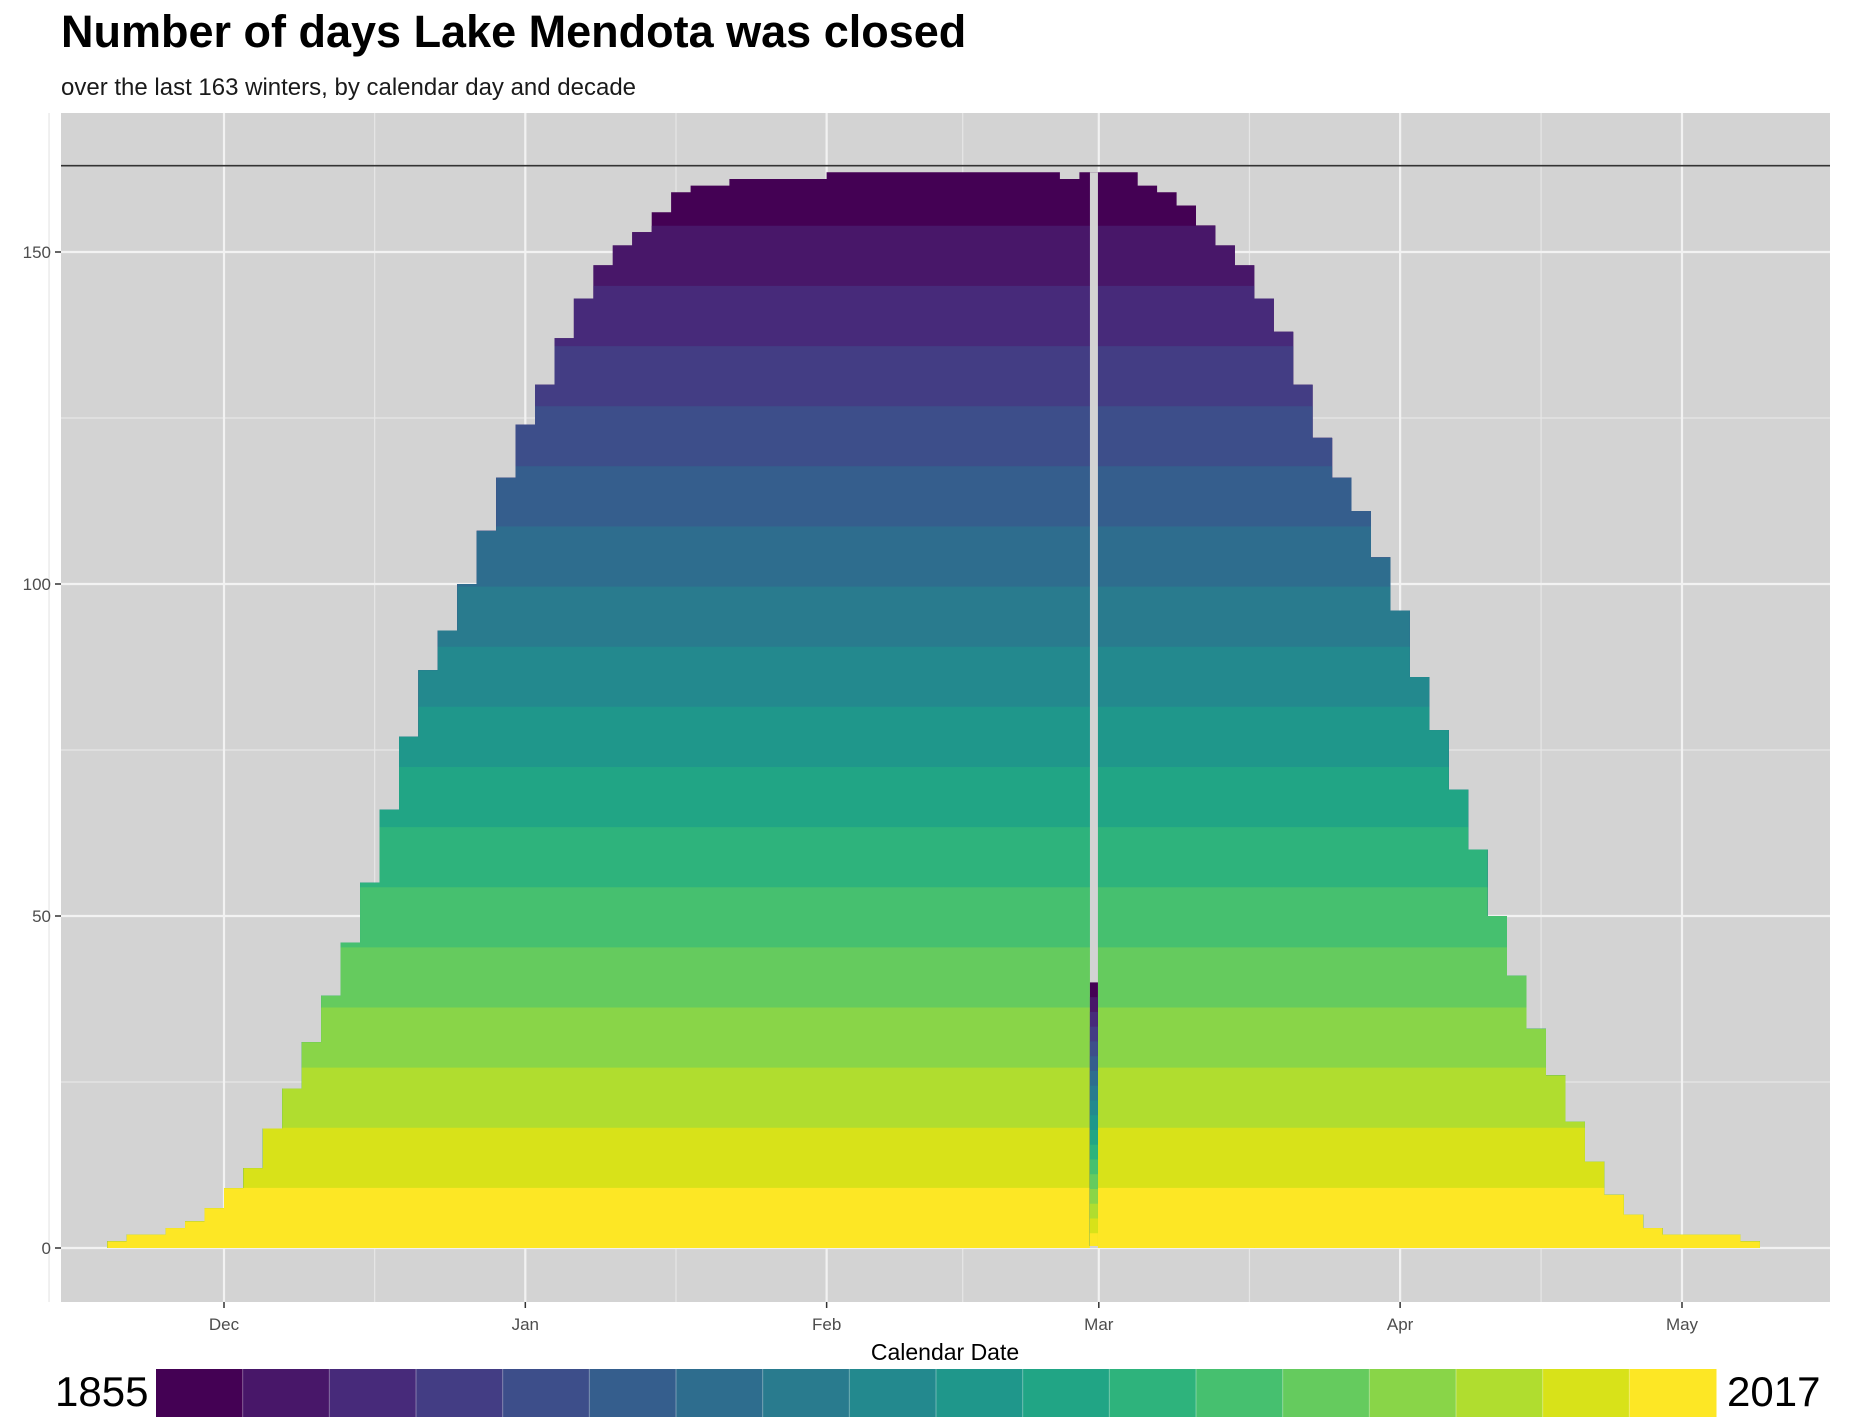 Image resolution: width=1849 pixels, height=1423 pixels. What do you see at coordinates (826, 1324) in the screenshot?
I see `x-tick-label: Feb` at bounding box center [826, 1324].